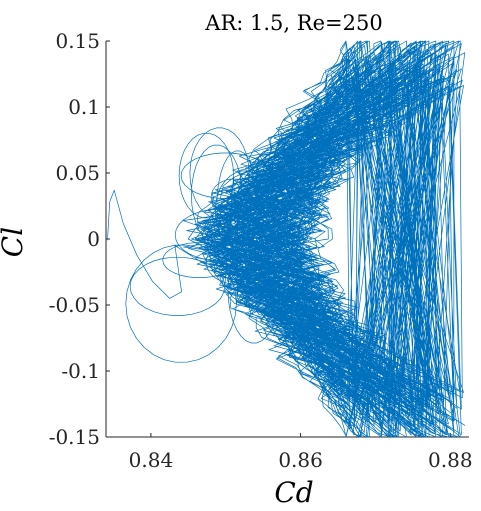  Describe the element at coordinates (74, 305) in the screenshot. I see `y-tick-label: -0.05` at that location.